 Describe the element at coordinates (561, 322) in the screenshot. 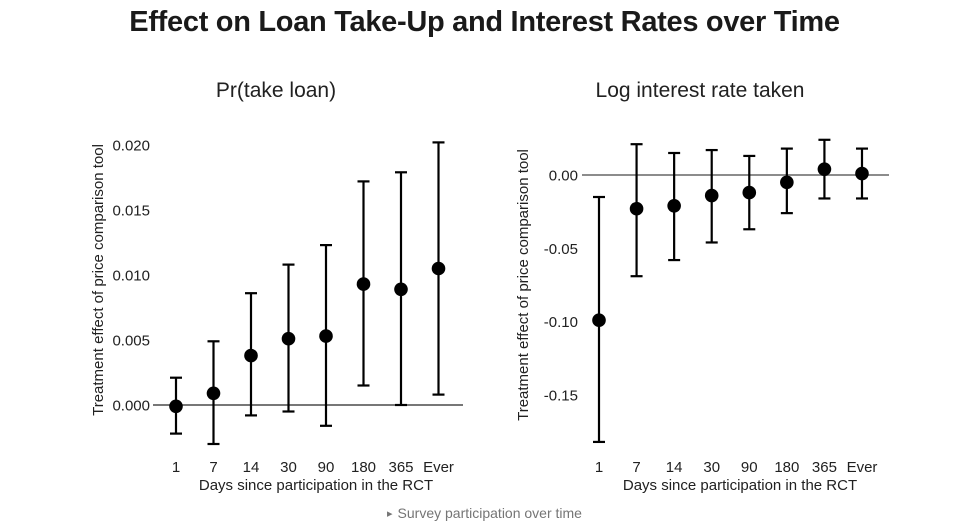

I see `y-tick-label: -0.10` at that location.